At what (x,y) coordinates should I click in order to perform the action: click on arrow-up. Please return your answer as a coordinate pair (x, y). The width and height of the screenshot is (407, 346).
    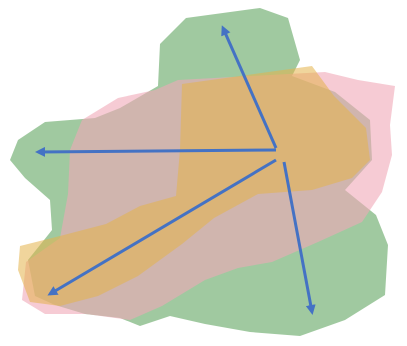
    Looking at the image, I should click on (249, 87).